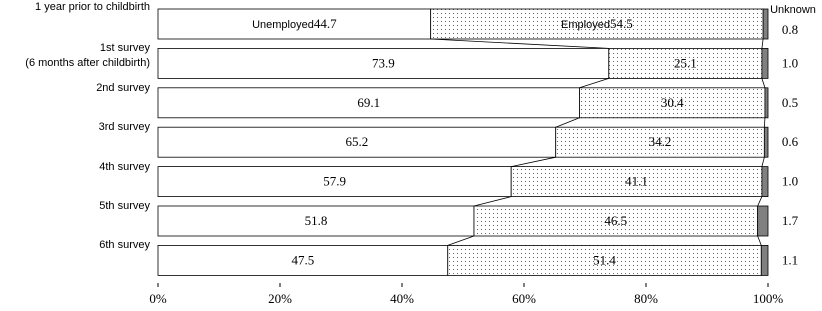  Describe the element at coordinates (334, 181) in the screenshot. I see `value-label: 57.9` at that location.